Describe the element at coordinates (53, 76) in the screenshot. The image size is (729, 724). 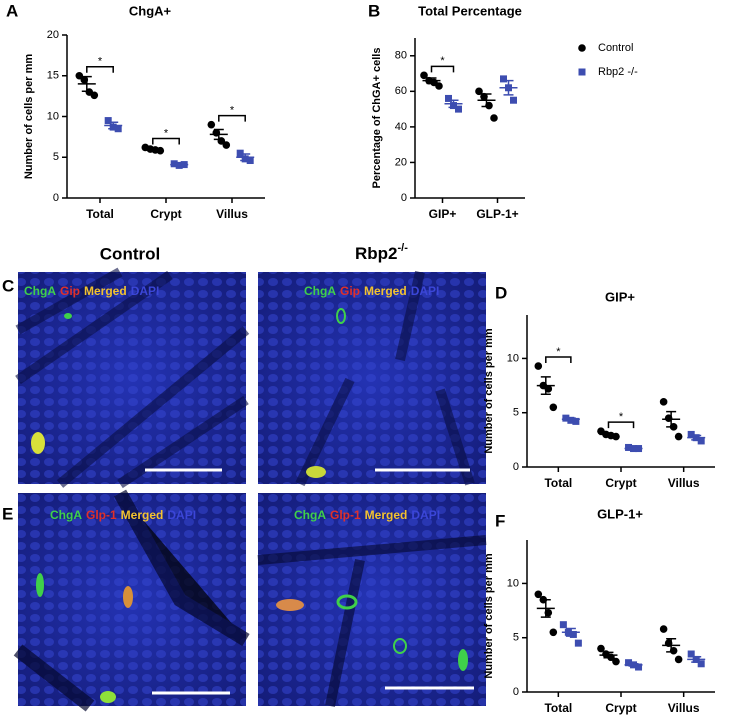
I see `y-tick-label: 15` at that location.